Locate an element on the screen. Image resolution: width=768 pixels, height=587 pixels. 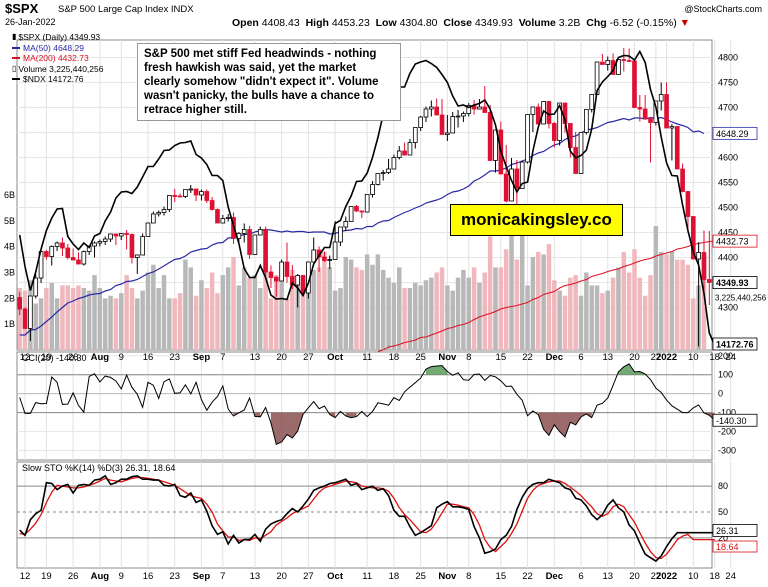
cci-title: CCI(20) -140.30 is located at coordinates (54, 358).